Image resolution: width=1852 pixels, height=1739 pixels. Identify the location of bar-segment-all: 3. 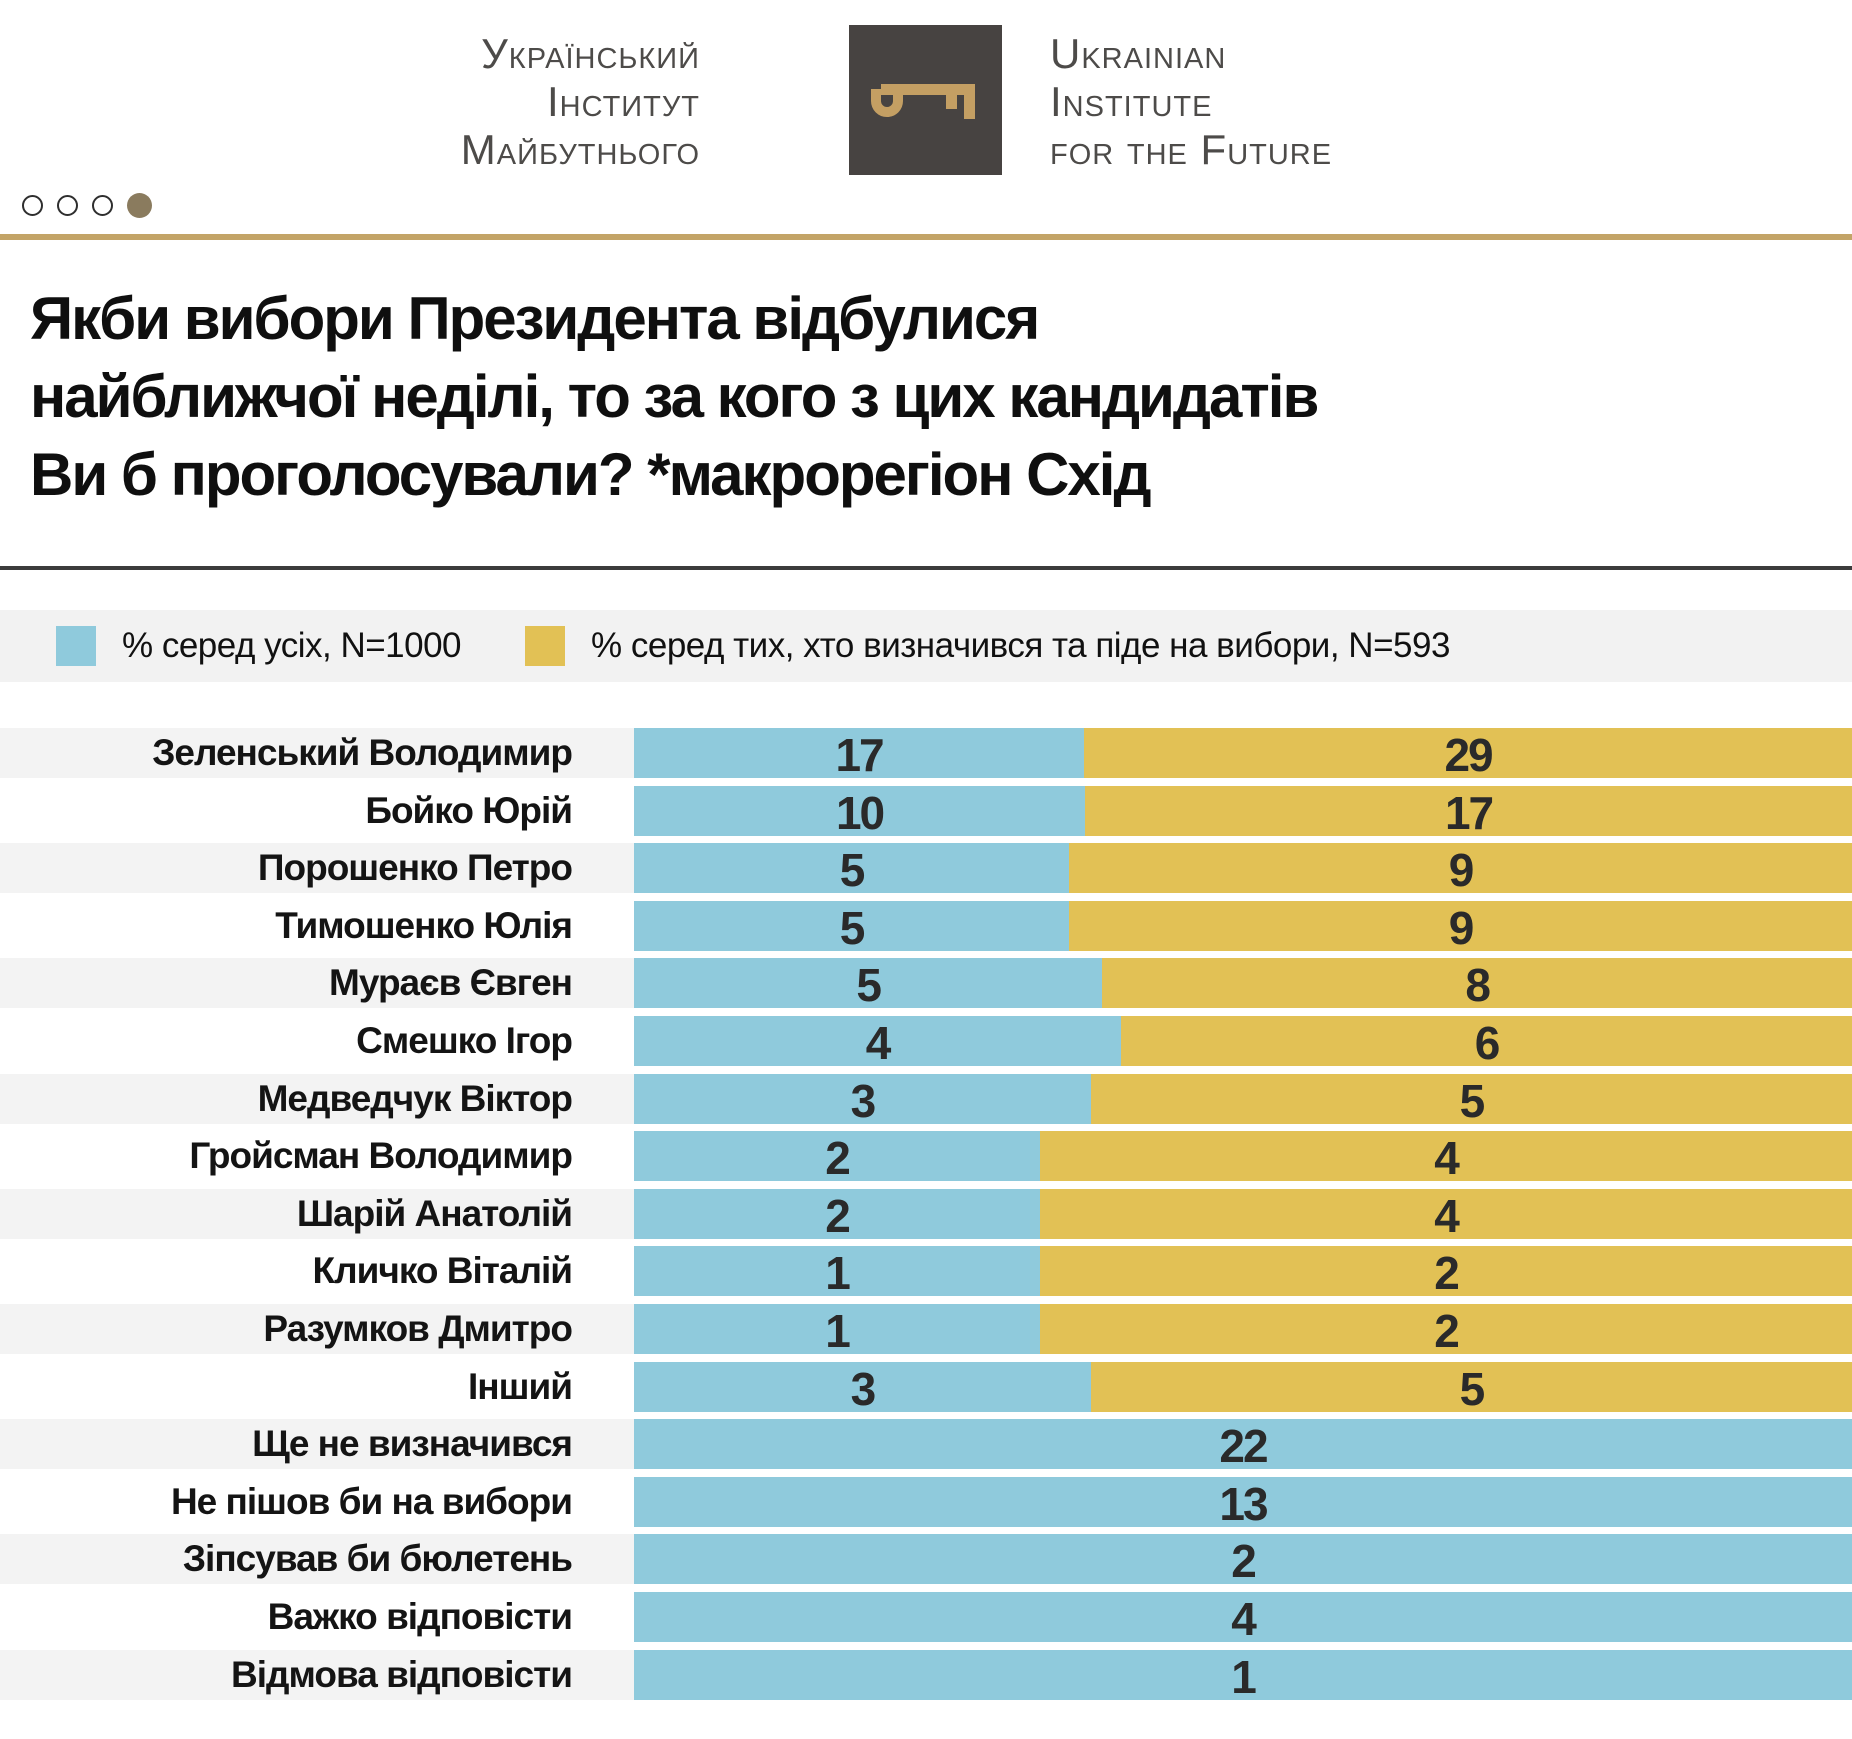
(862, 1098).